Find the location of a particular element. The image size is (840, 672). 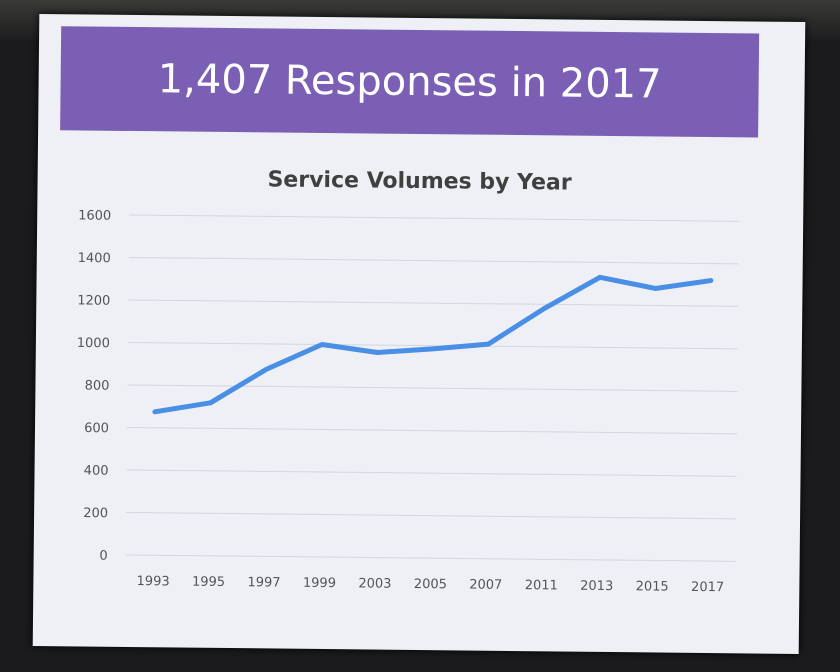

y-tick-label: 1600 is located at coordinates (94, 215).